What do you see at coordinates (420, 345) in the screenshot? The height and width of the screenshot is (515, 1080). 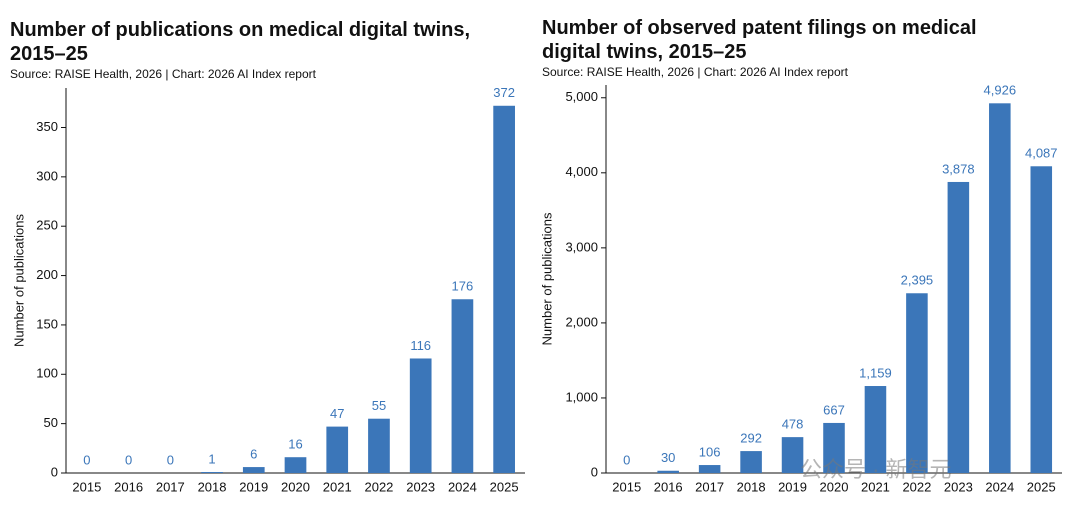 I see `value-label: 116` at bounding box center [420, 345].